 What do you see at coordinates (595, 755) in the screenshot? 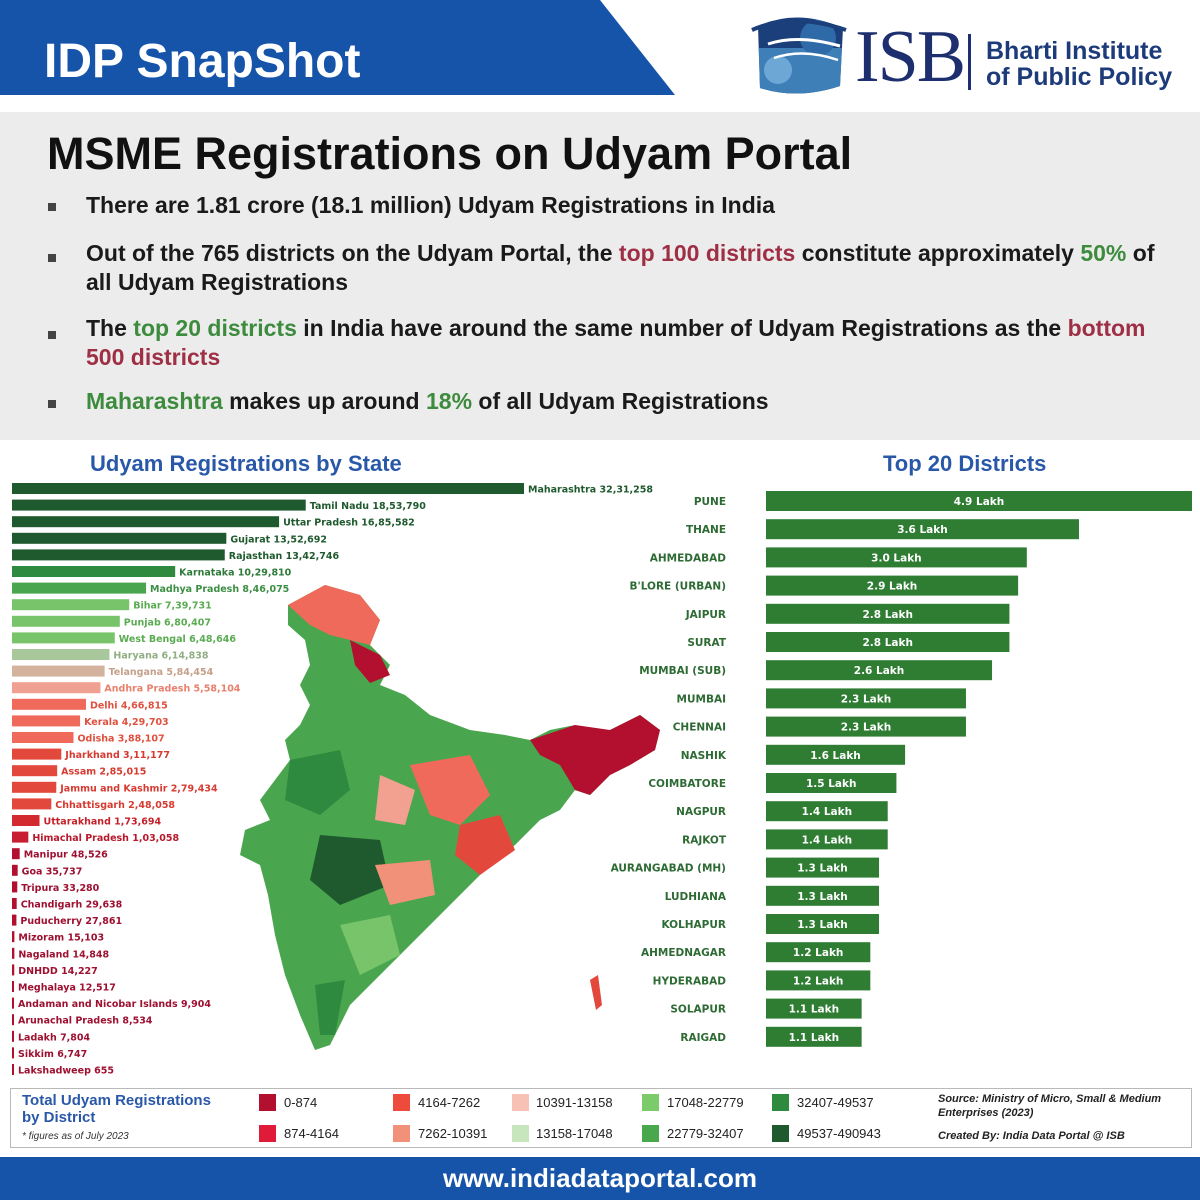
I see `map-region-northeast` at bounding box center [595, 755].